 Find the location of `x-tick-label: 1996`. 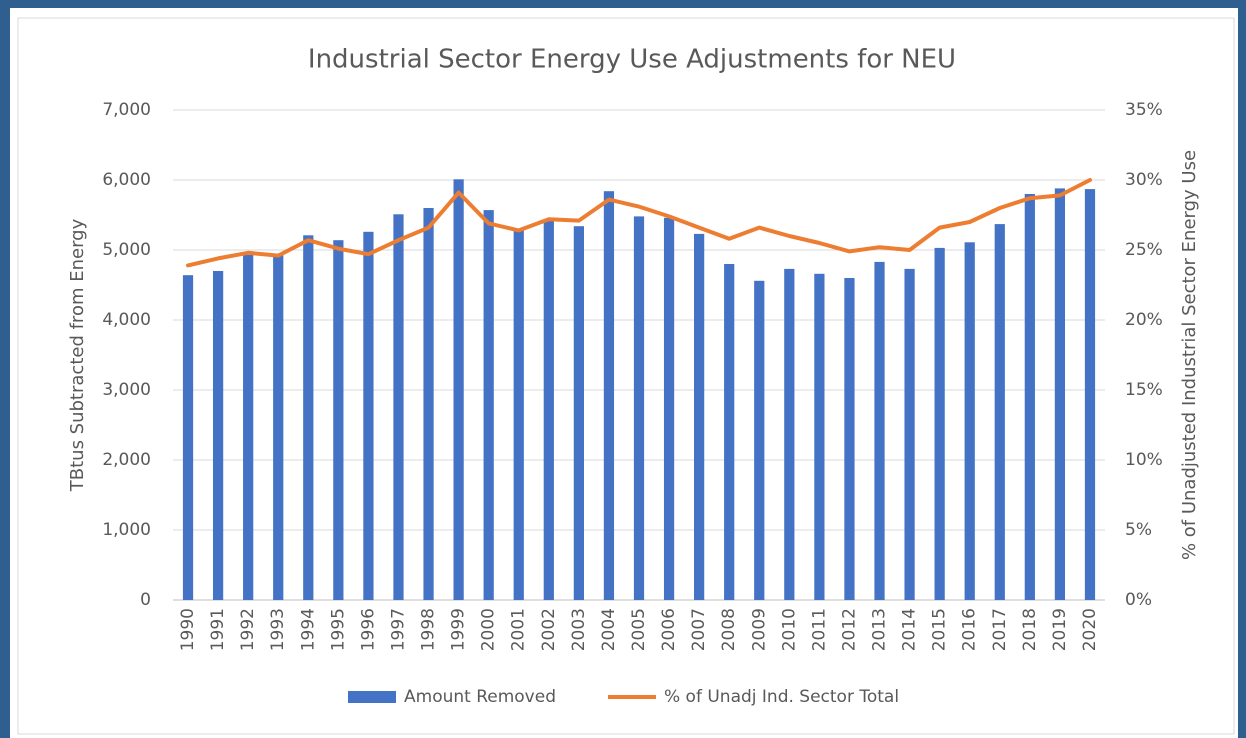

x-tick-label: 1996 is located at coordinates (368, 629).